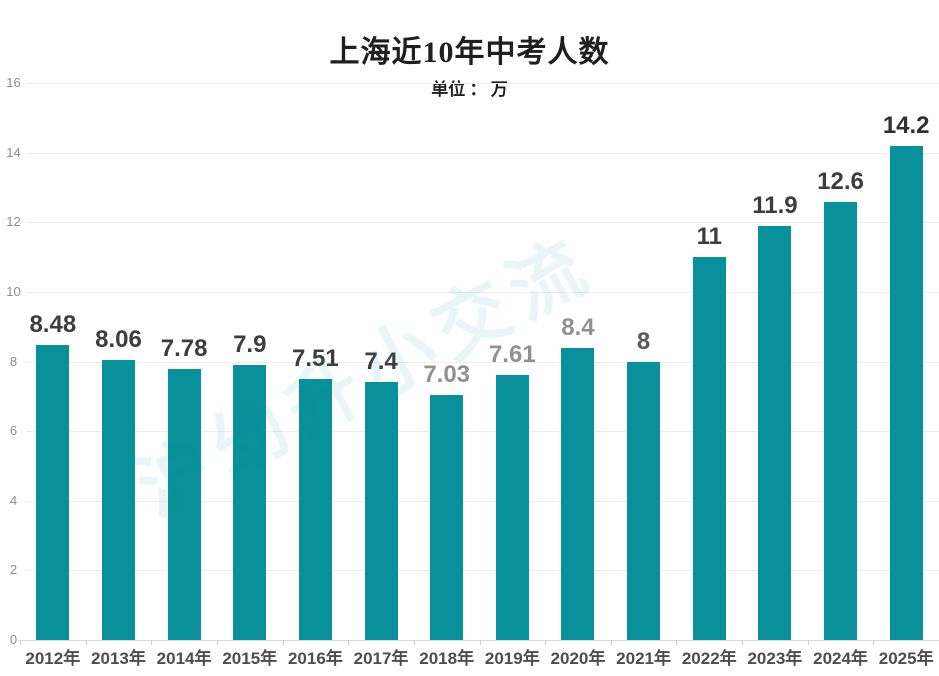 Image resolution: width=939 pixels, height=676 pixels. What do you see at coordinates (840, 658) in the screenshot?
I see `x-tick-label: 2024年` at bounding box center [840, 658].